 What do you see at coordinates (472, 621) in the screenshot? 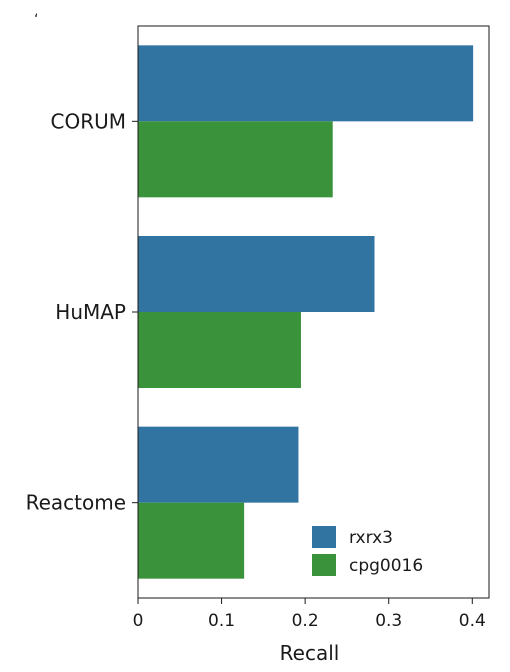
I see `x-tick-label: 0.4` at bounding box center [472, 621].